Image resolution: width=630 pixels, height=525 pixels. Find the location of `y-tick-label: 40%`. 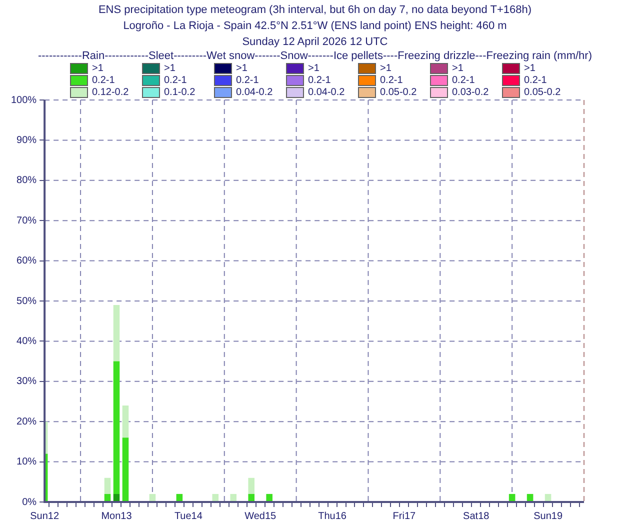

y-tick-label: 40% is located at coordinates (26, 341).